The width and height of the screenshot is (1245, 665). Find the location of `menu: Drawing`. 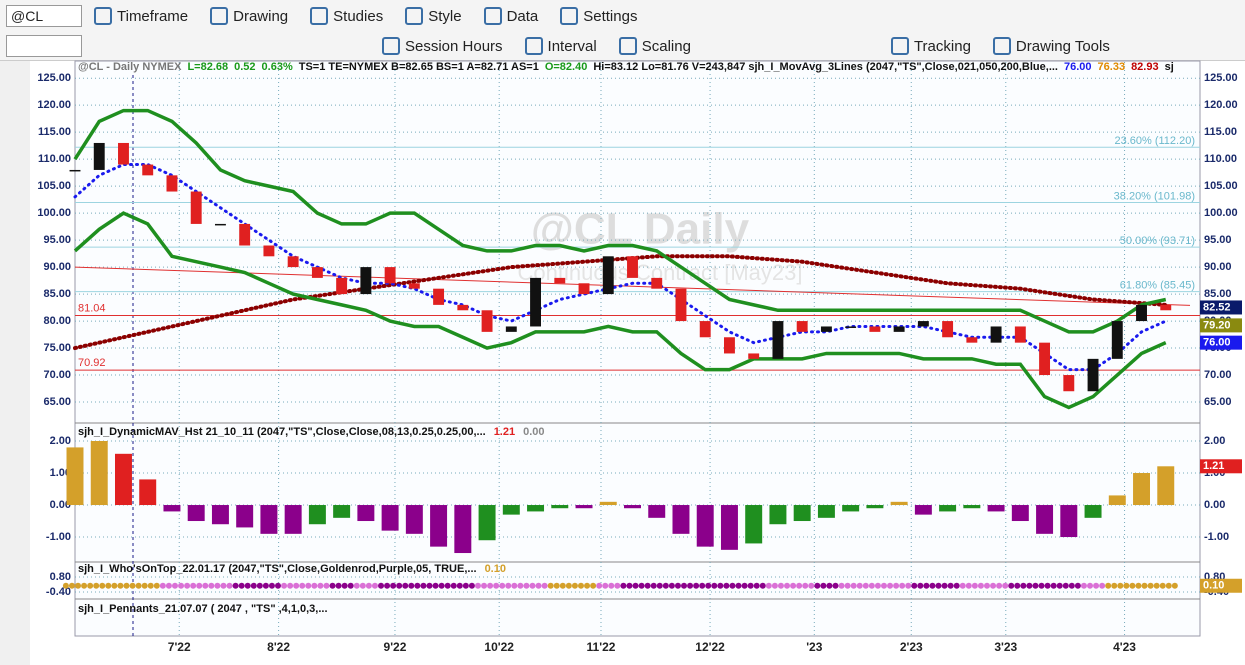

menu: Drawing is located at coordinates (249, 16).